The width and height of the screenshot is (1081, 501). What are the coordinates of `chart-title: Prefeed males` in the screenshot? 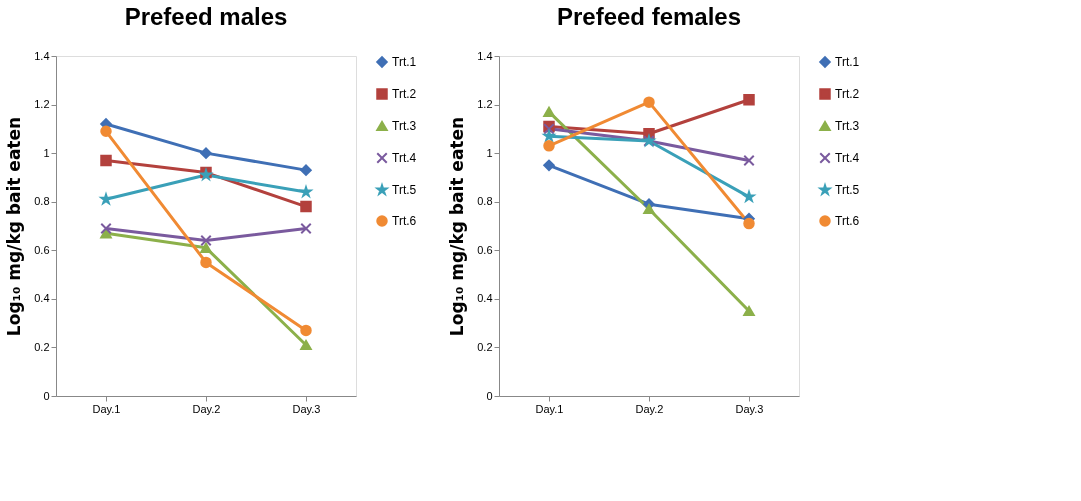 It's located at (206, 16).